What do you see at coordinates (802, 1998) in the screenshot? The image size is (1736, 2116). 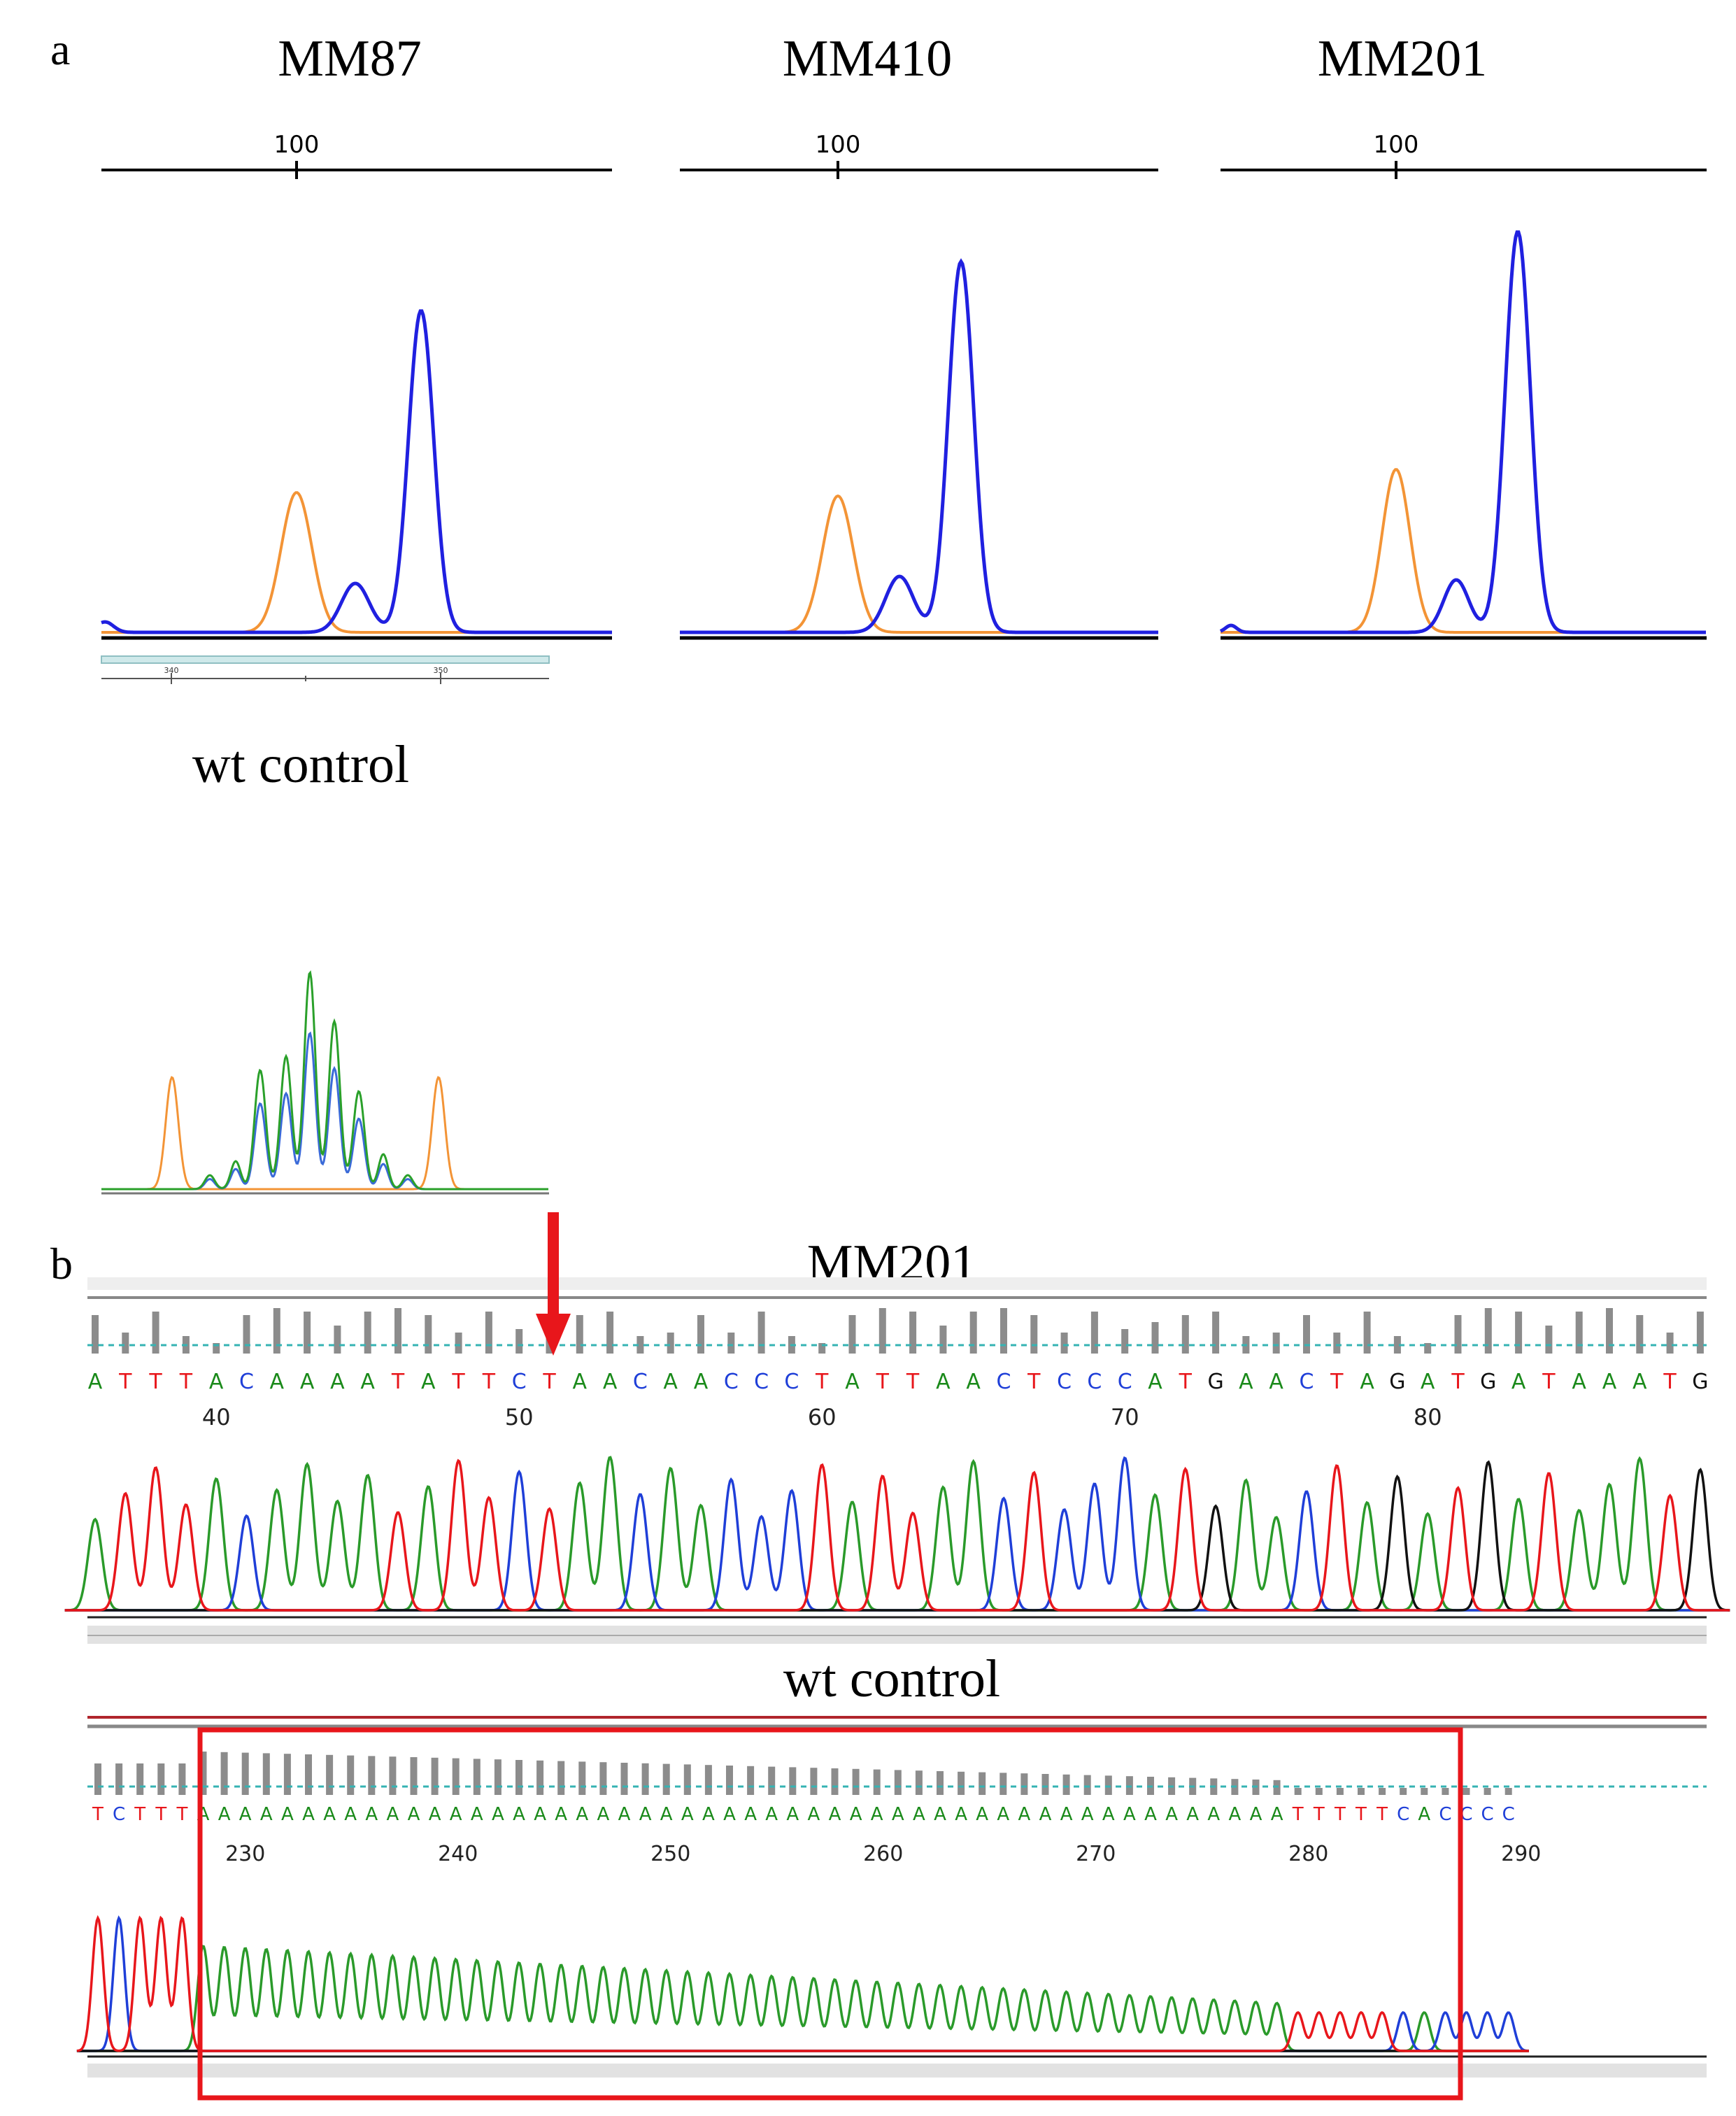 I see `trace-A` at bounding box center [802, 1998].